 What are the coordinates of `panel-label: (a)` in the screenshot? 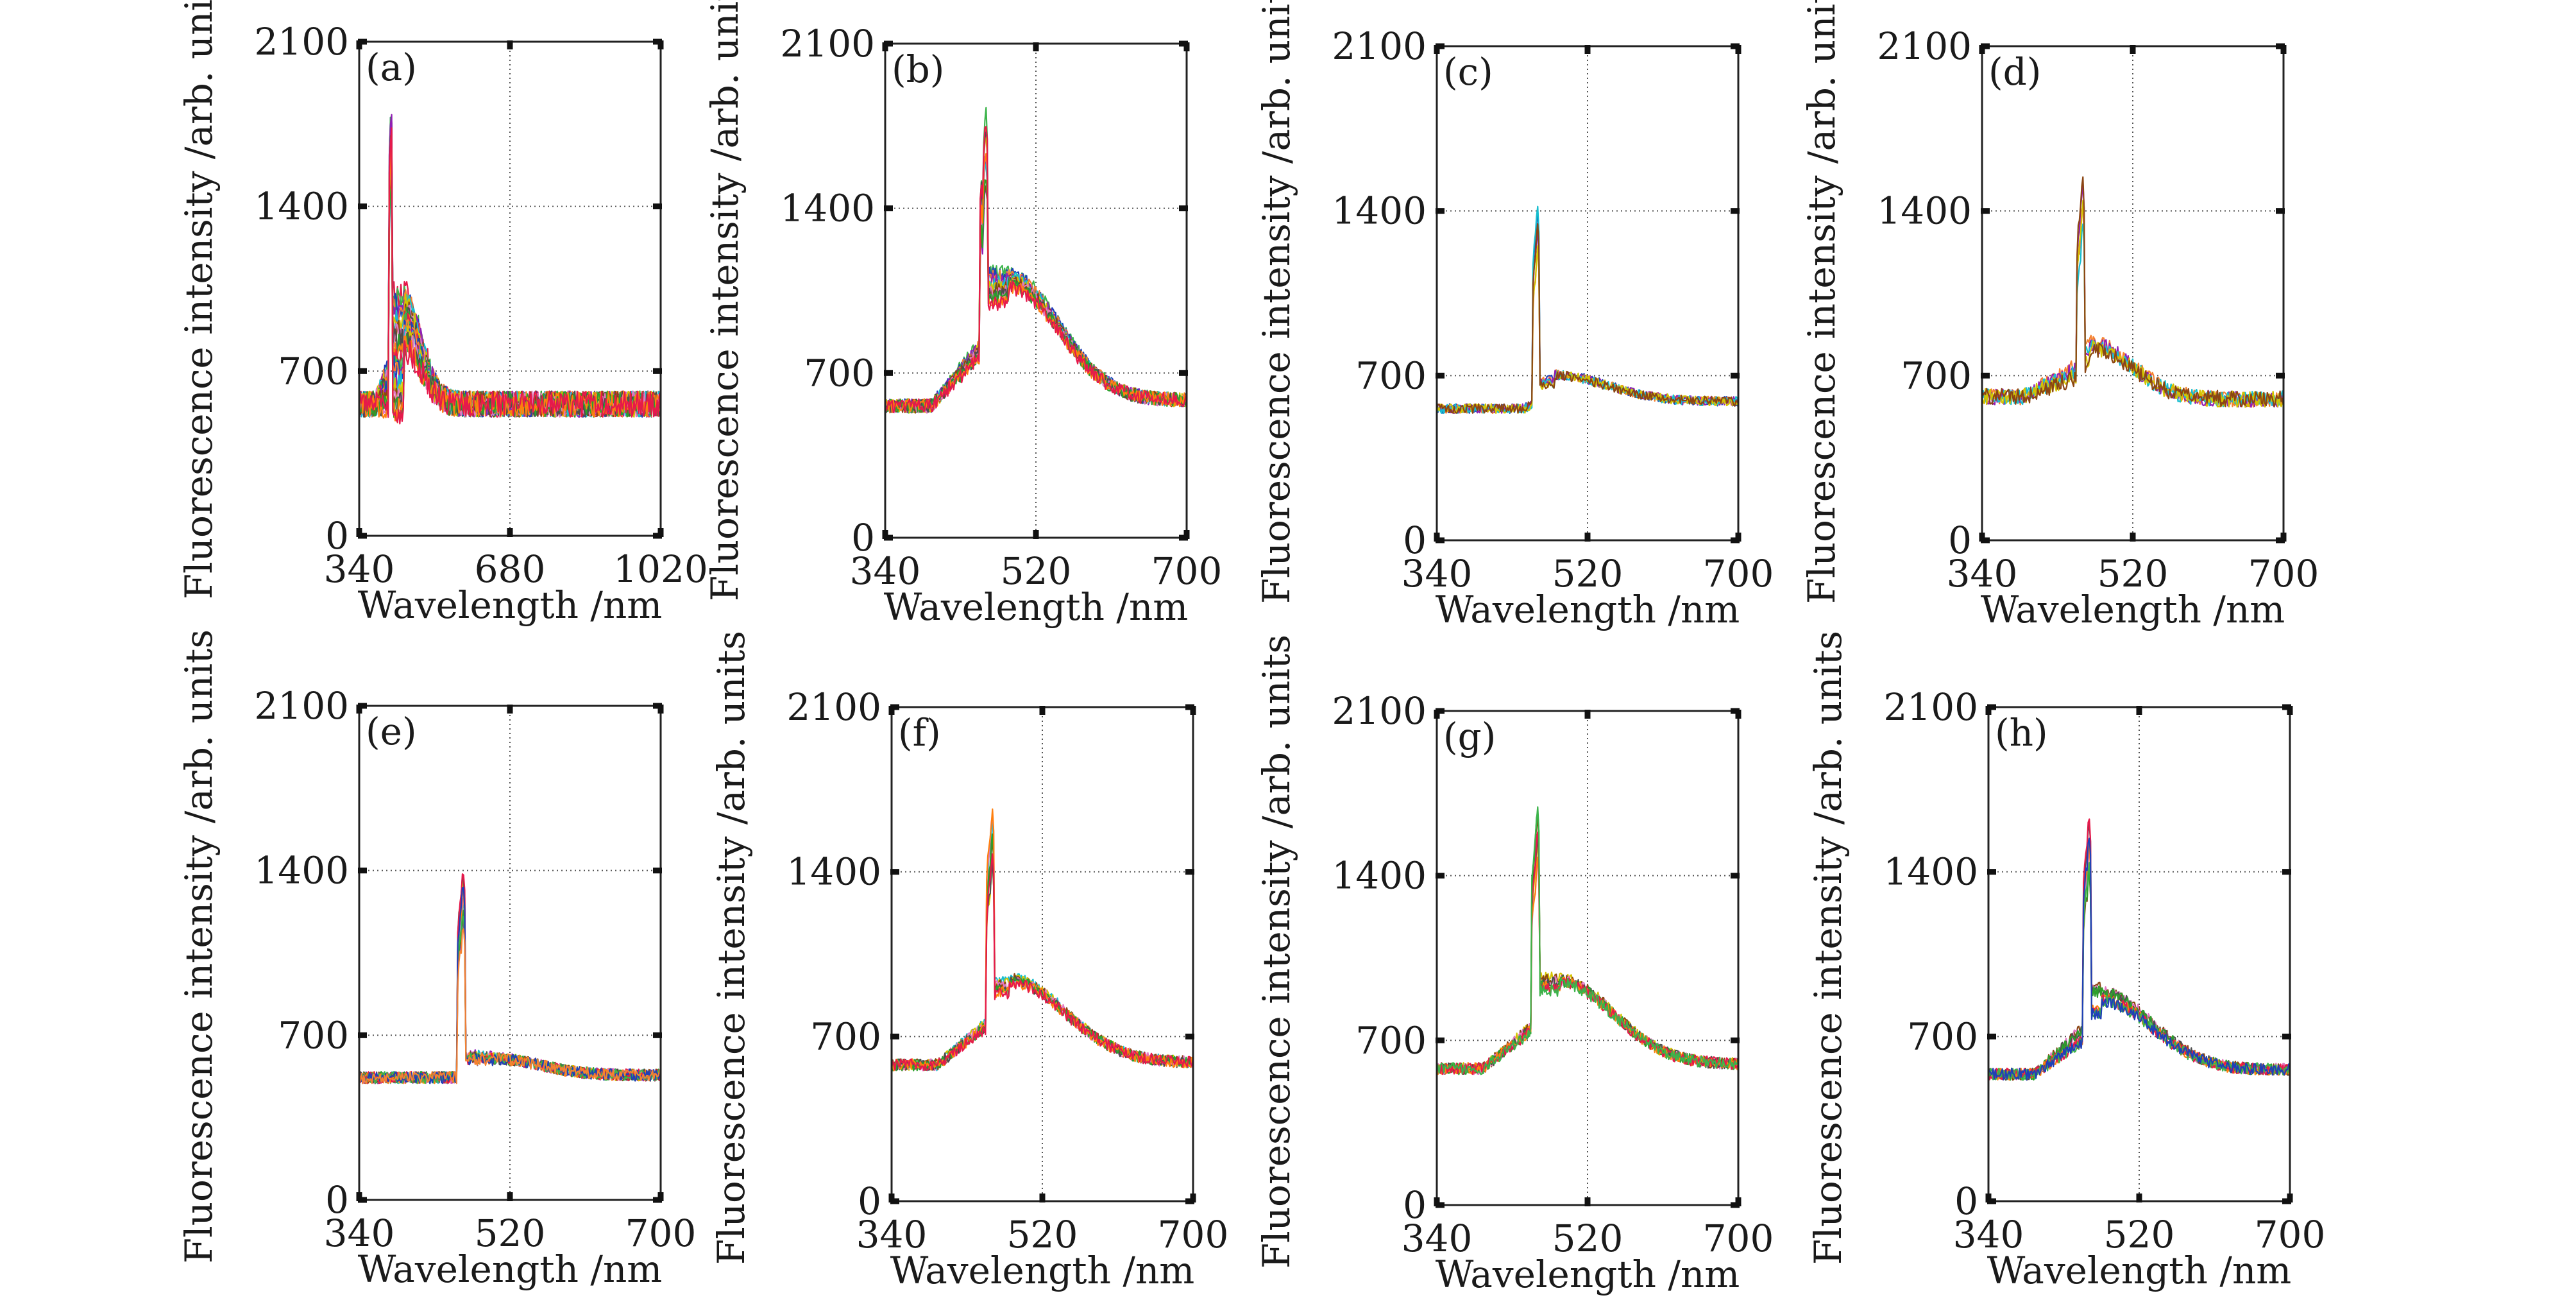 It's located at (391, 68).